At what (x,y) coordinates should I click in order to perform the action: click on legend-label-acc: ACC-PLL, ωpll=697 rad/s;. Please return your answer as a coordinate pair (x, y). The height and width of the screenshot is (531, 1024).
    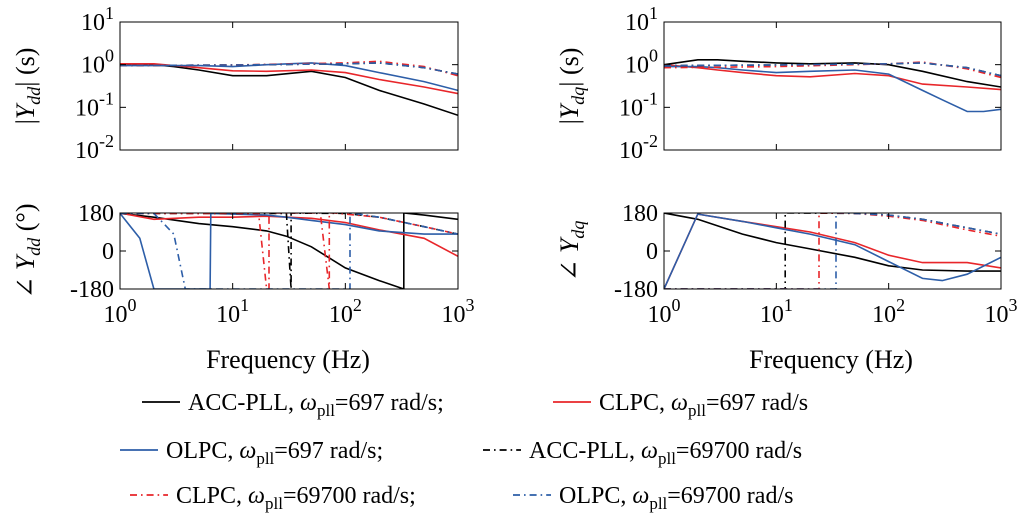
    Looking at the image, I should click on (316, 405).